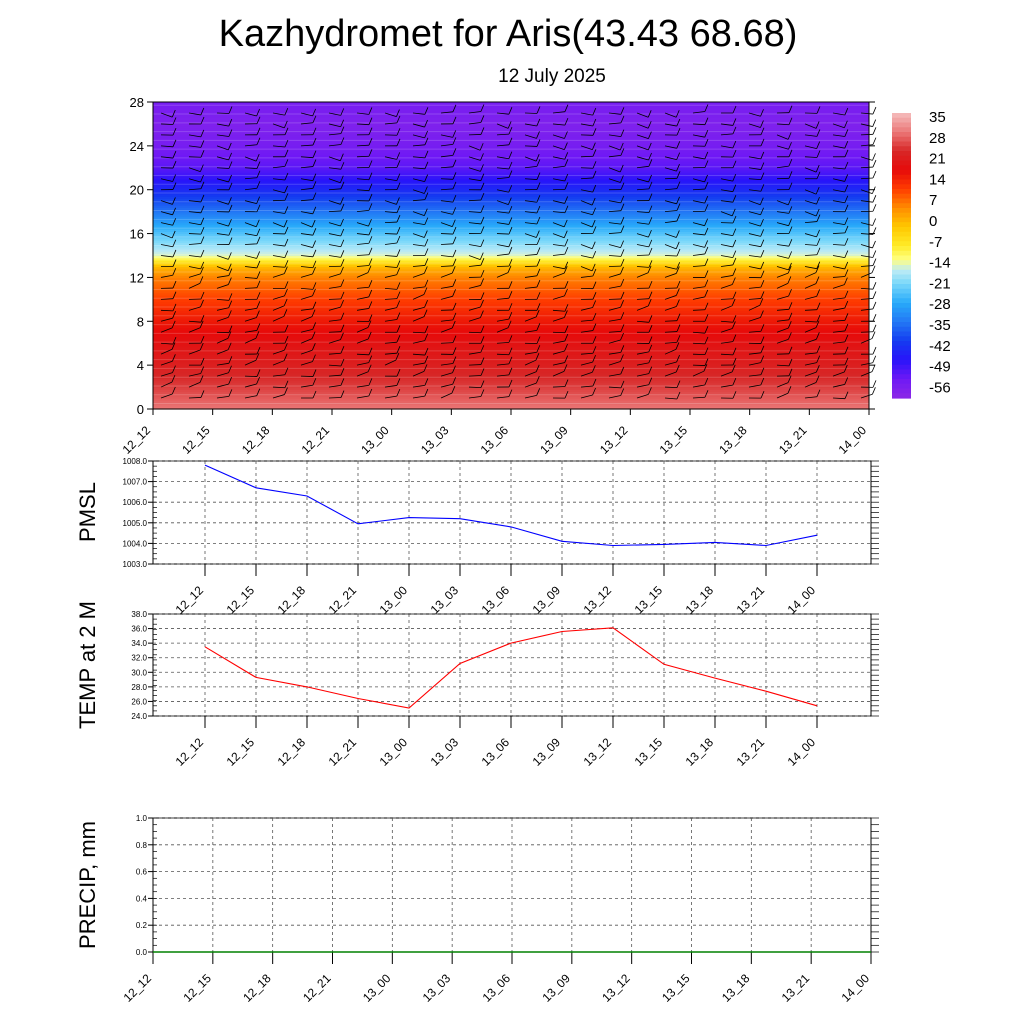  Describe the element at coordinates (937, 179) in the screenshot. I see `colorbar-label: 14` at that location.